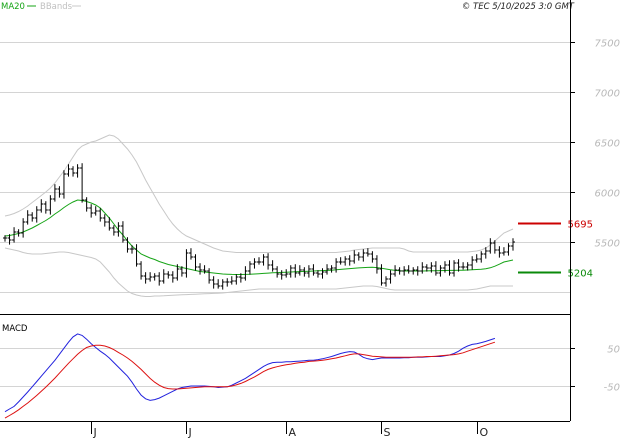  Describe the element at coordinates (607, 194) in the screenshot. I see `price-tick-label: 6000` at that location.